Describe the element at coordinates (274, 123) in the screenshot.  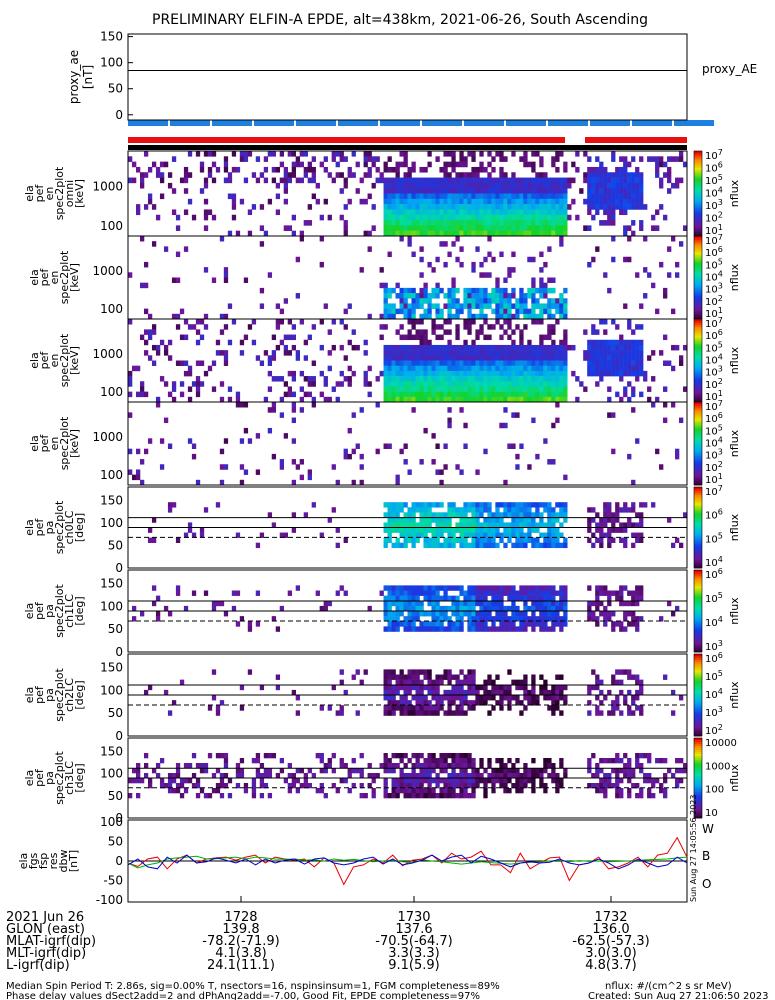
I see `spin-bar-segment` at that location.